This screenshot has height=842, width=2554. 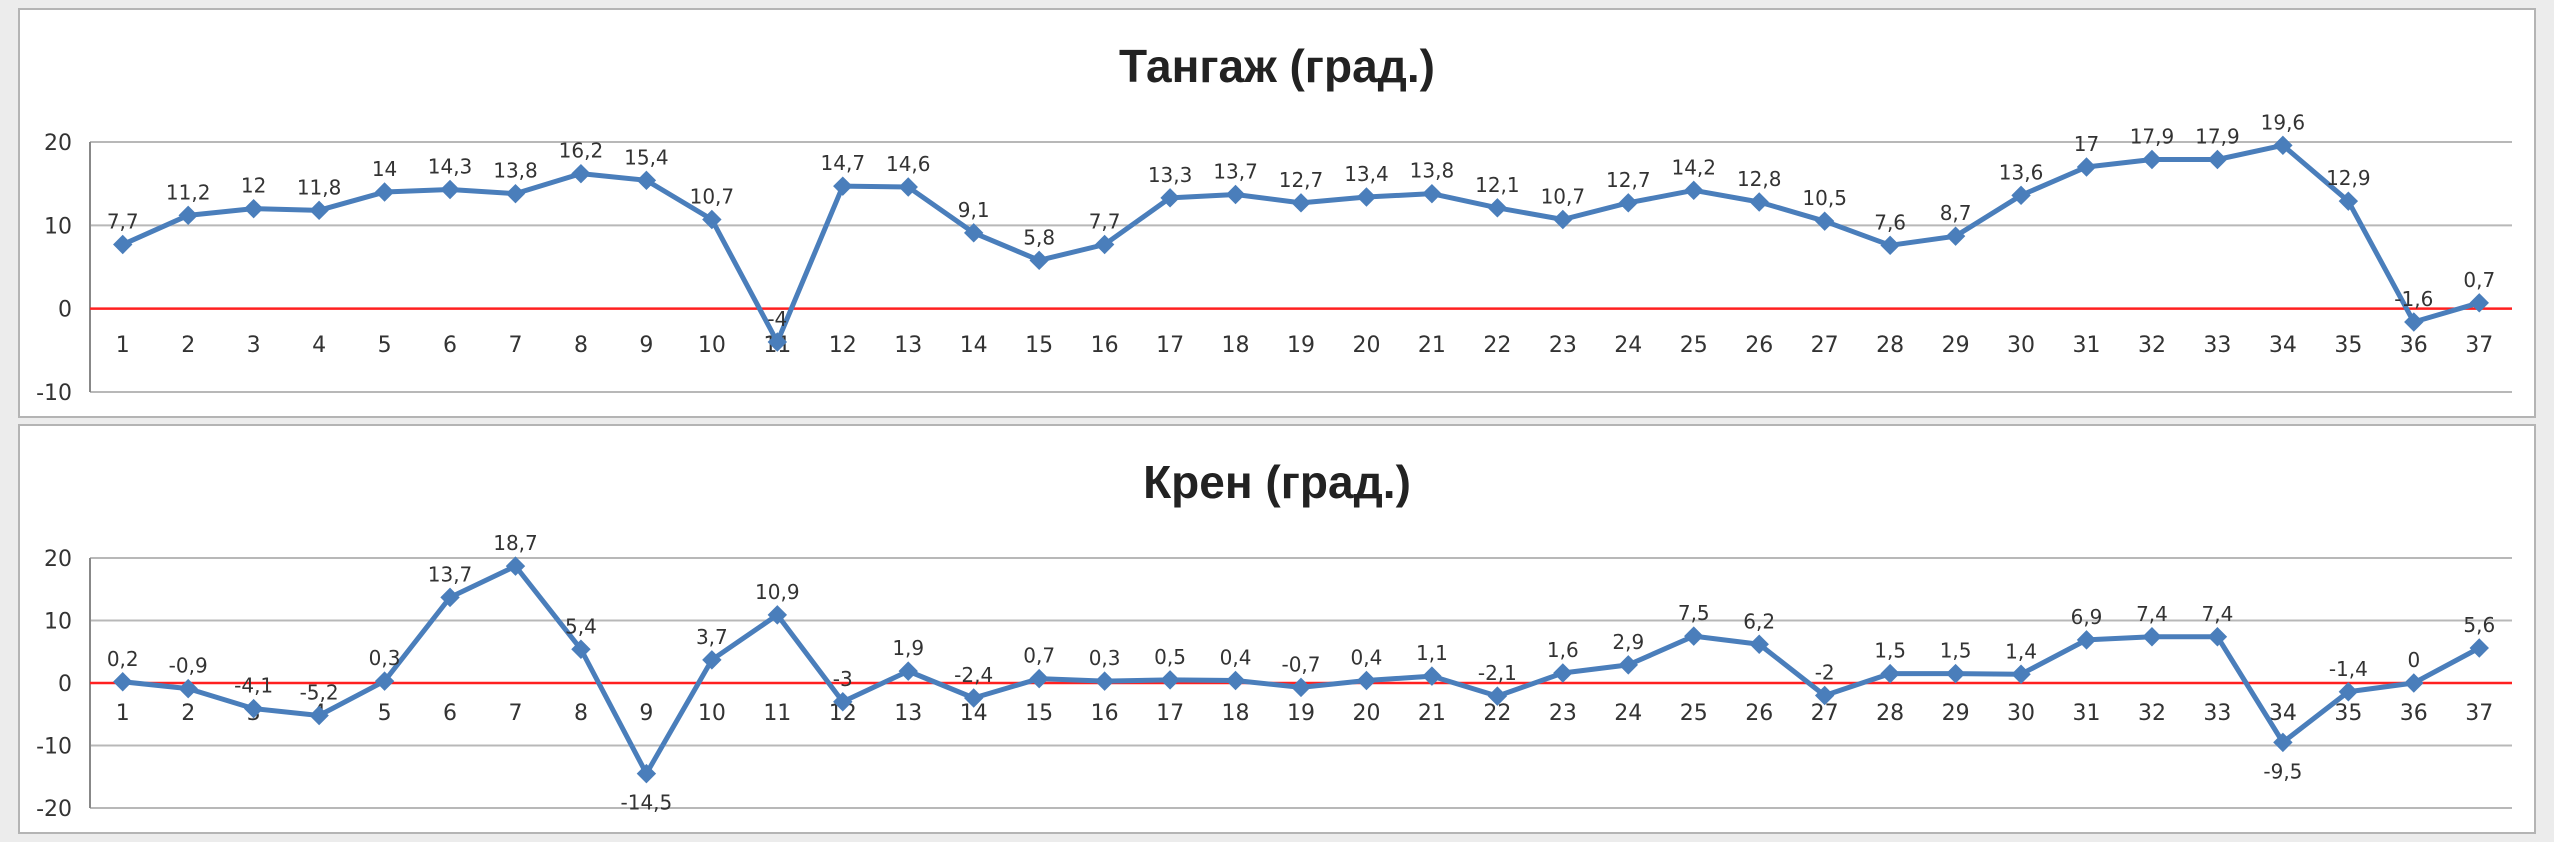 I want to click on roll-data-label: 0, so click(x=2413, y=660).